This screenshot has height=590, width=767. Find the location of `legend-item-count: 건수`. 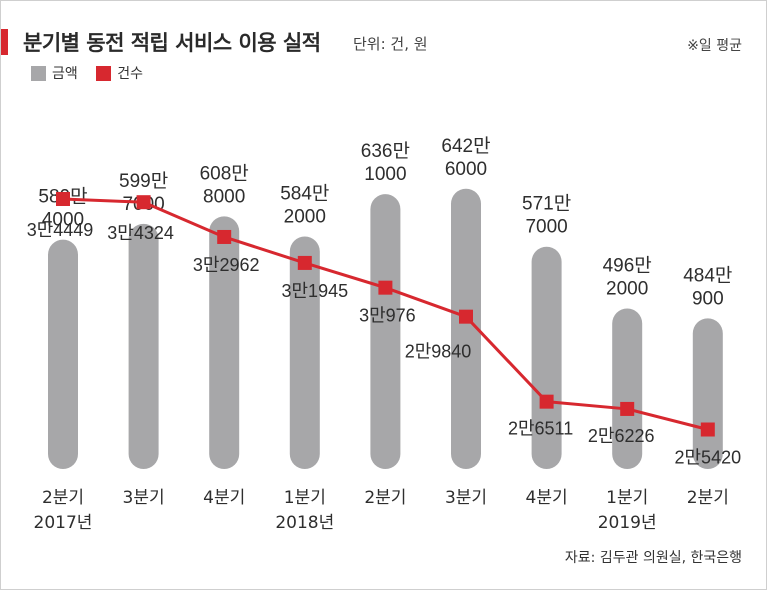

legend-item-count: 건수 is located at coordinates (119, 73).